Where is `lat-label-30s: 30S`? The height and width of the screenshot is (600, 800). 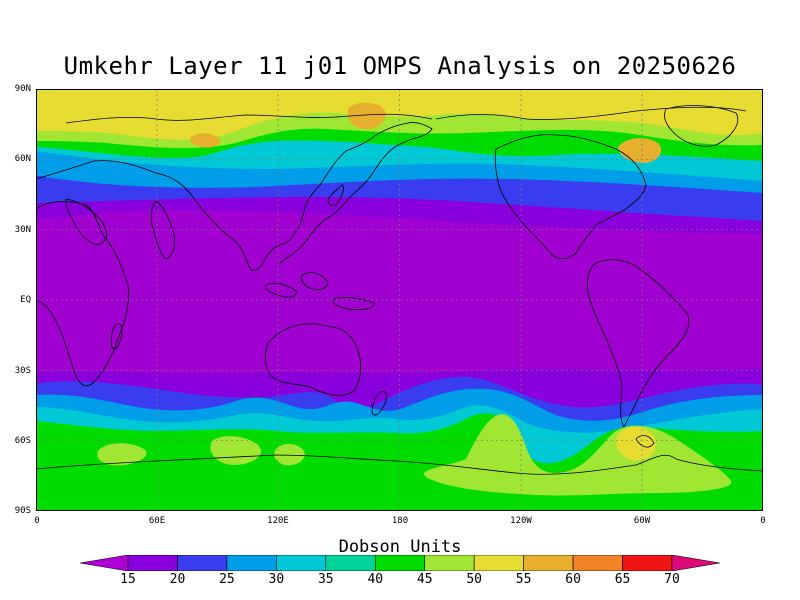
lat-label-30s: 30S is located at coordinates (22, 371).